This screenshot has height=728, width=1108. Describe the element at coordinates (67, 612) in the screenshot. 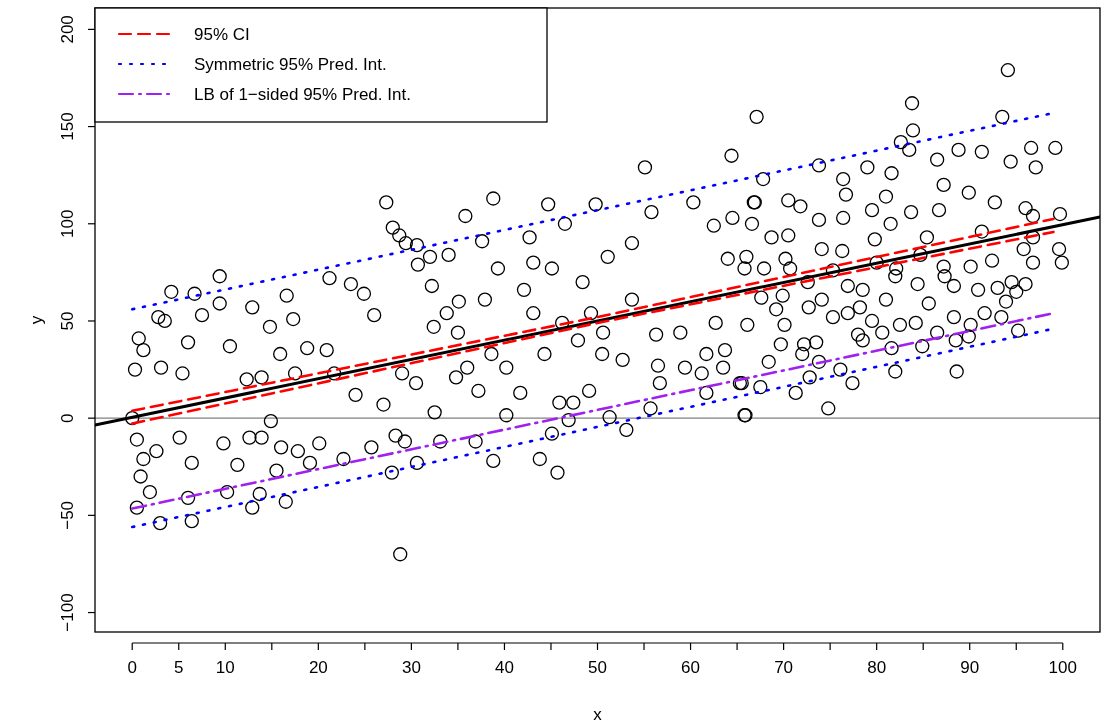

I see `y-tick-label: −100` at that location.